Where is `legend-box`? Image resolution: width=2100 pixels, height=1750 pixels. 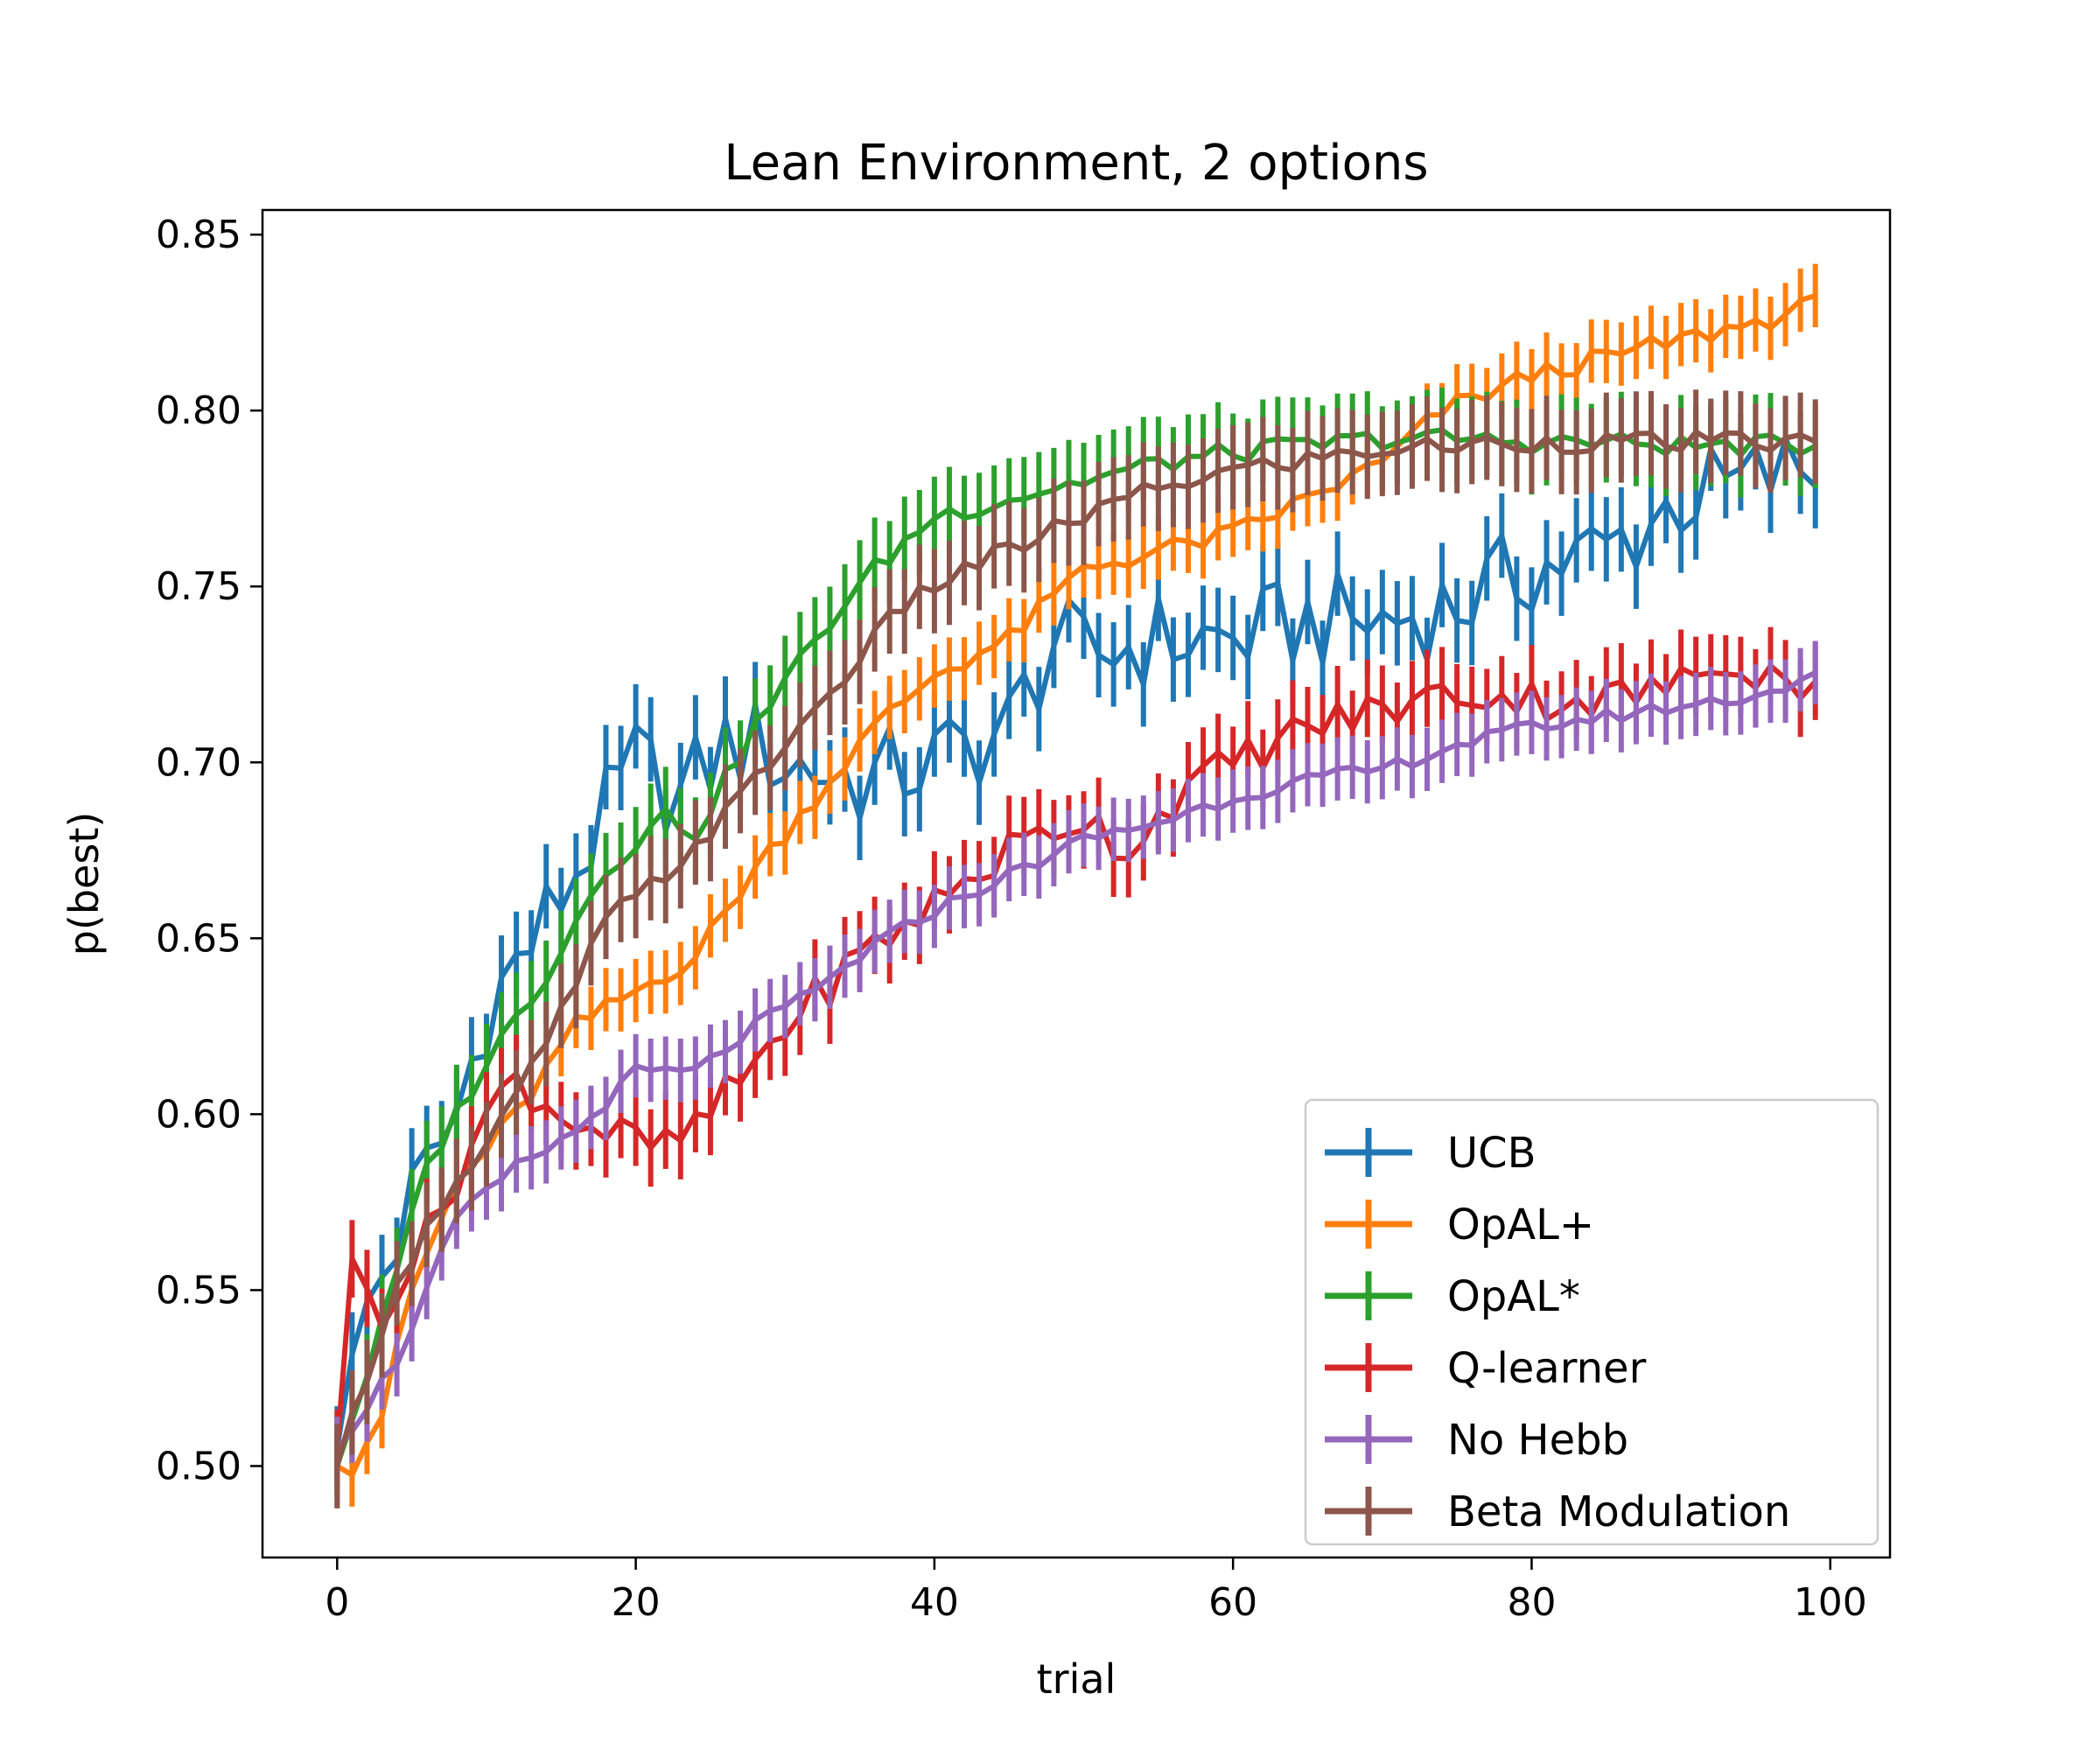
legend-box is located at coordinates (1592, 1322).